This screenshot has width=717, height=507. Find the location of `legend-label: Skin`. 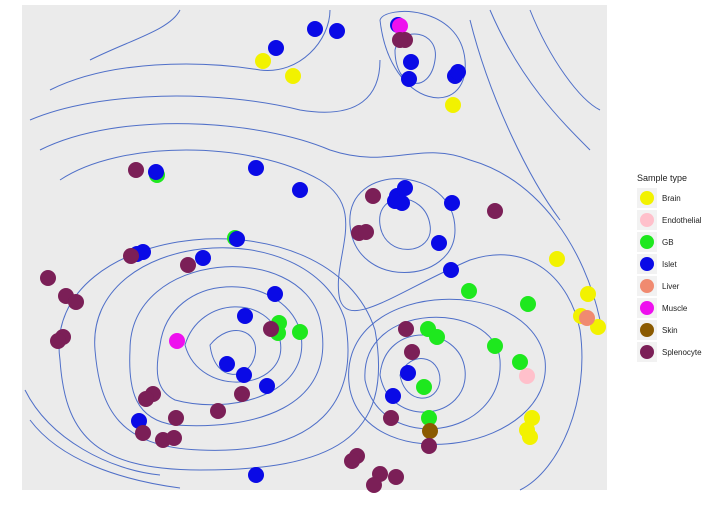

legend-label: Skin is located at coordinates (670, 330).